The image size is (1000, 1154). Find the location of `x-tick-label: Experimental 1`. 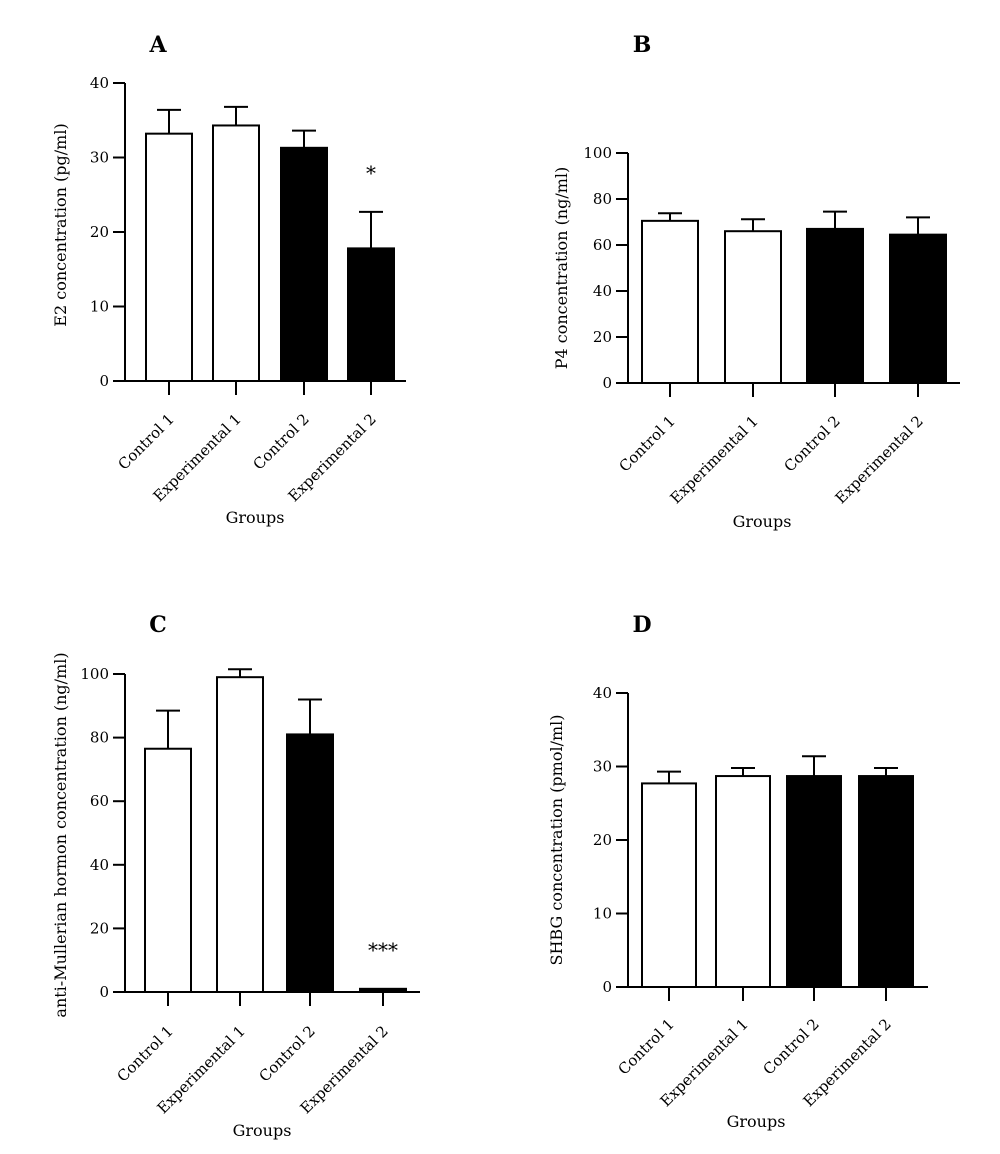

x-tick-label: Experimental 1 is located at coordinates (714, 459).